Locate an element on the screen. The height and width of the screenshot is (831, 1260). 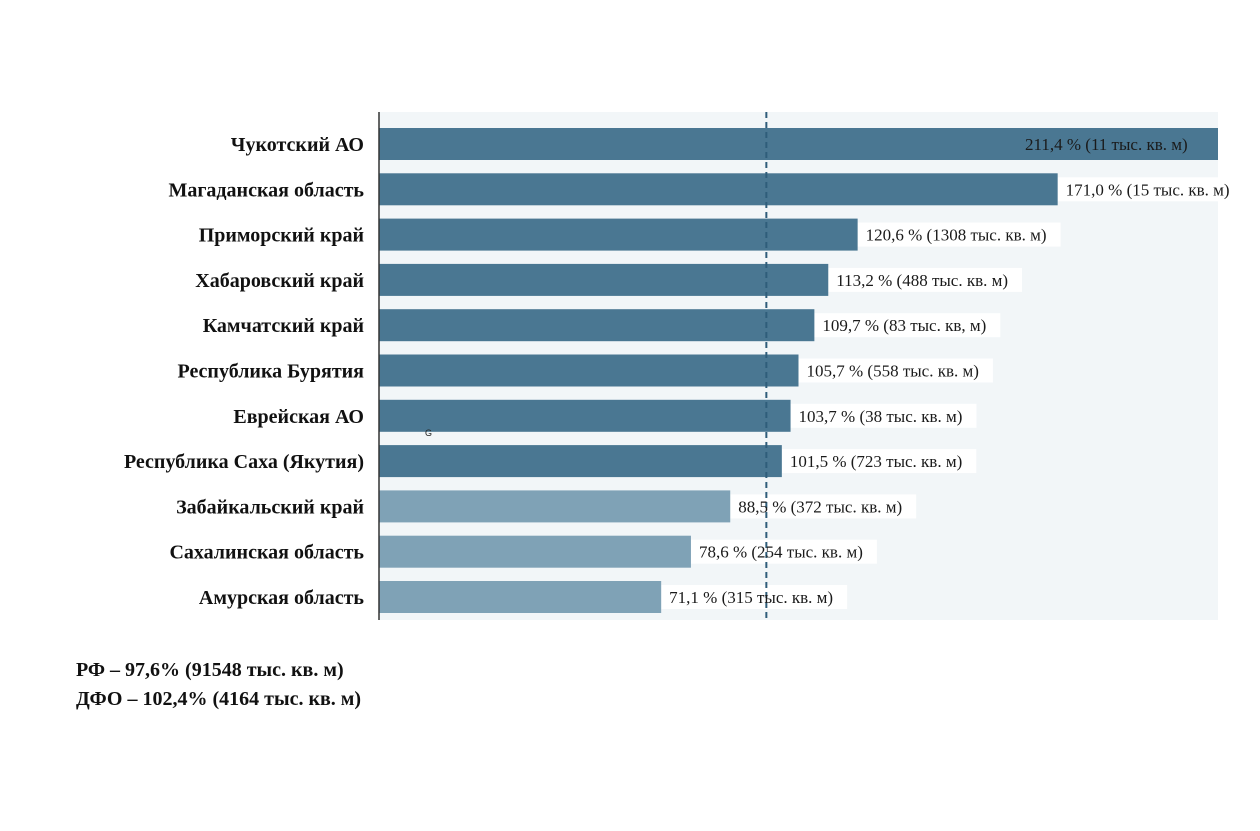
category-label: Хабаровский край is located at coordinates (279, 281).